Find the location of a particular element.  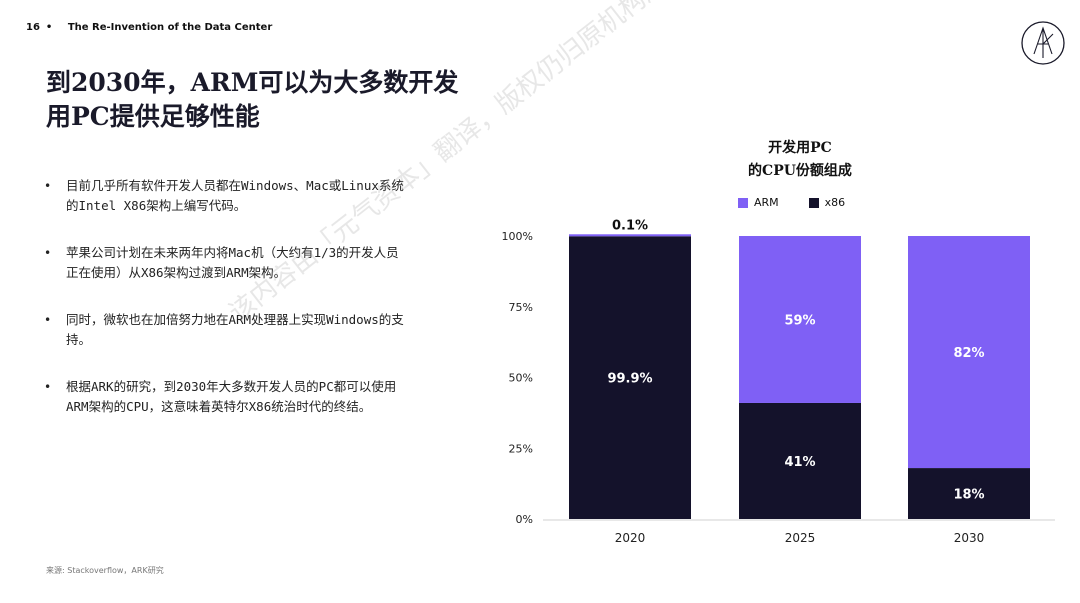

bar-x86-2025 is located at coordinates (800, 460).